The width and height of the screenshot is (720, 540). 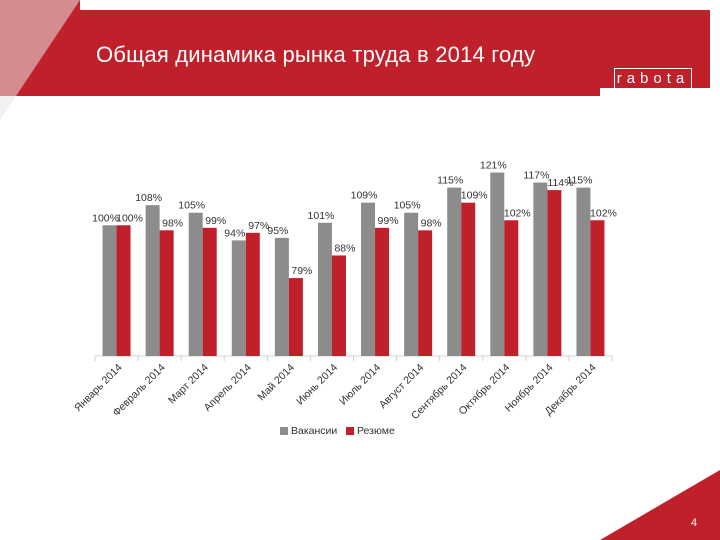 What do you see at coordinates (321, 216) in the screenshot?
I see `data-label-vacancies: 101%` at bounding box center [321, 216].